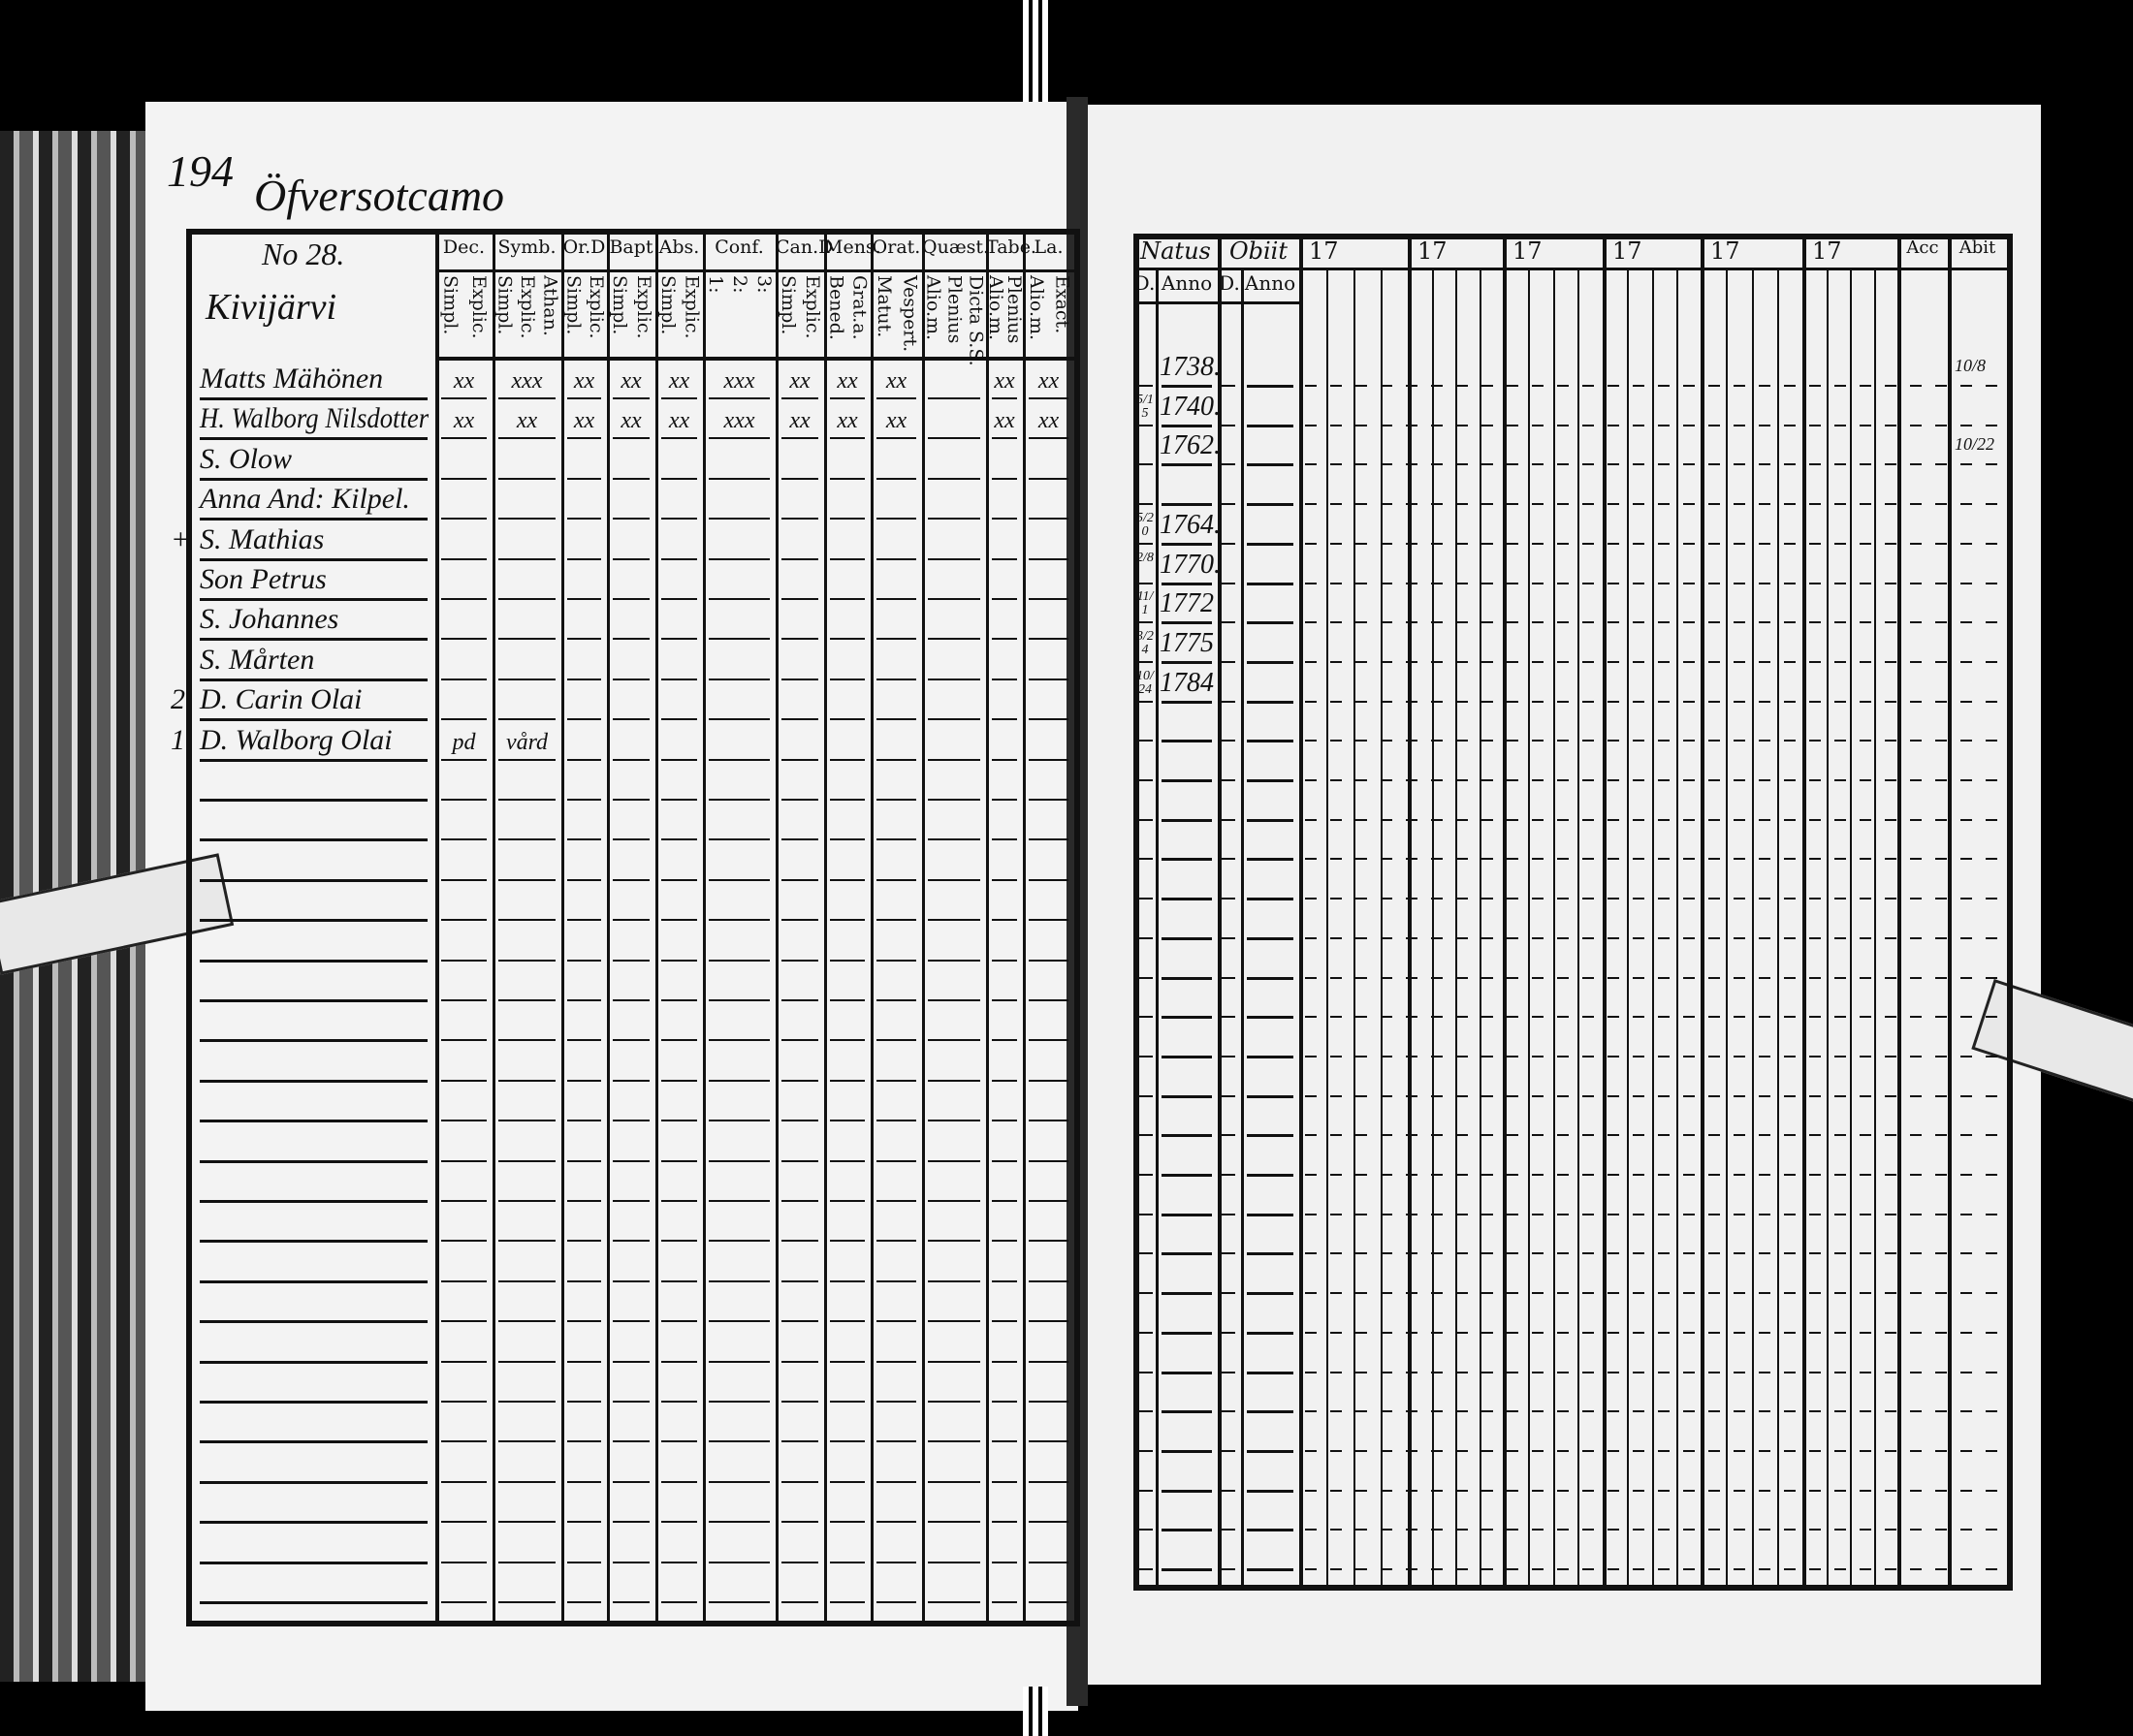 The image size is (2133, 1736). I want to click on binding-cord-bottom, so click(1035, 1711).